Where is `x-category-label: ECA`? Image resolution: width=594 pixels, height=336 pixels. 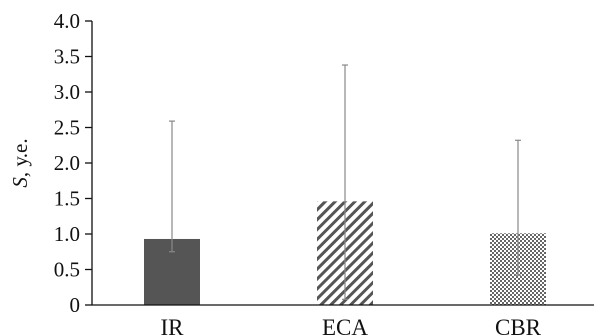
x-category-label: ECA is located at coordinates (345, 325).